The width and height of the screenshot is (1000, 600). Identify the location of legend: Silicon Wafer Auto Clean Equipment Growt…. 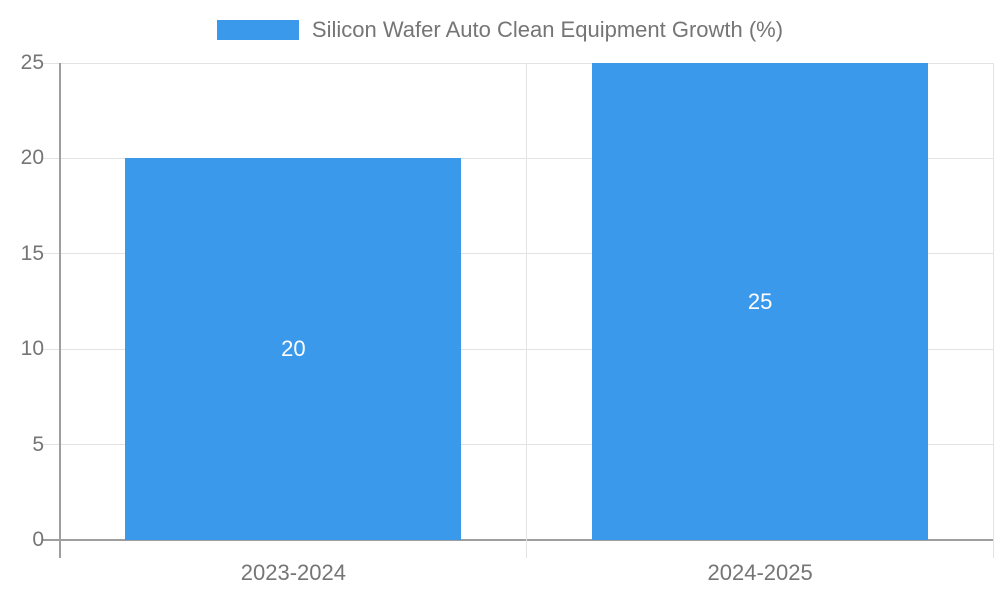
(500, 30).